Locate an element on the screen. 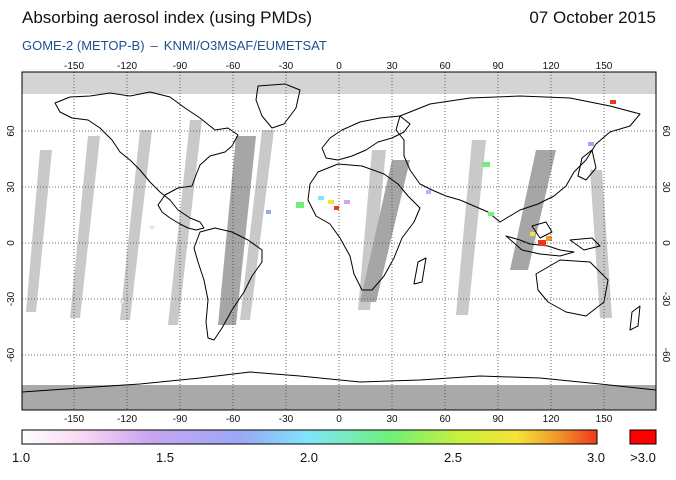 The image size is (676, 480). colorbar-label: 1.5 is located at coordinates (165, 457).